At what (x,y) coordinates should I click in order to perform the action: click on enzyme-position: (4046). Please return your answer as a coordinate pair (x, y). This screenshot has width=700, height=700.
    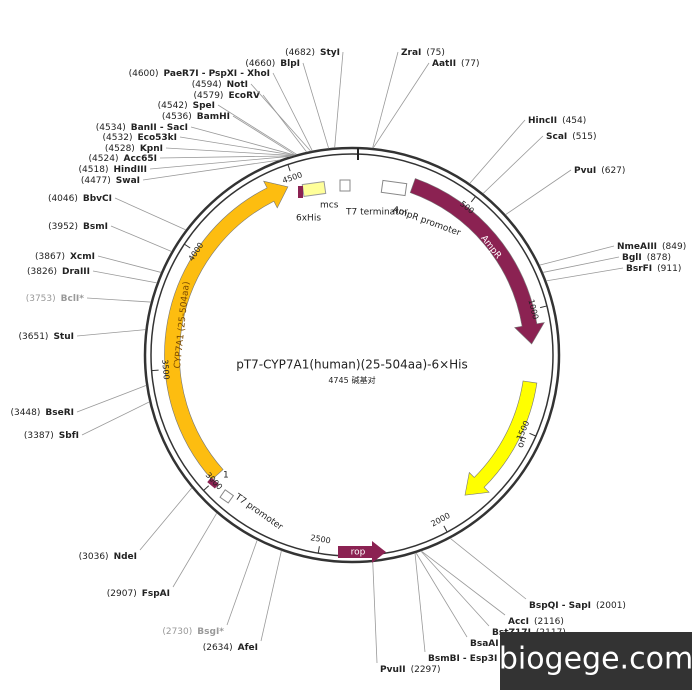
    Looking at the image, I should click on (63, 199).